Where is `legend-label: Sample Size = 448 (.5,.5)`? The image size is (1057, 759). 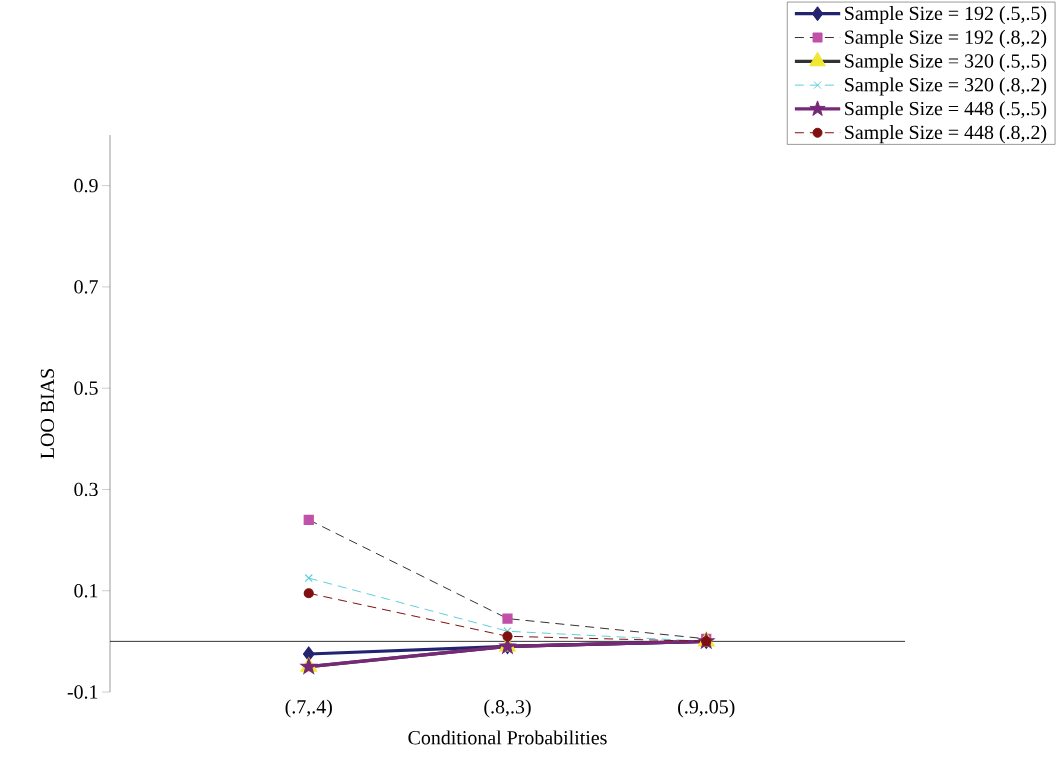
legend-label: Sample Size = 448 (.5,.5) is located at coordinates (946, 110).